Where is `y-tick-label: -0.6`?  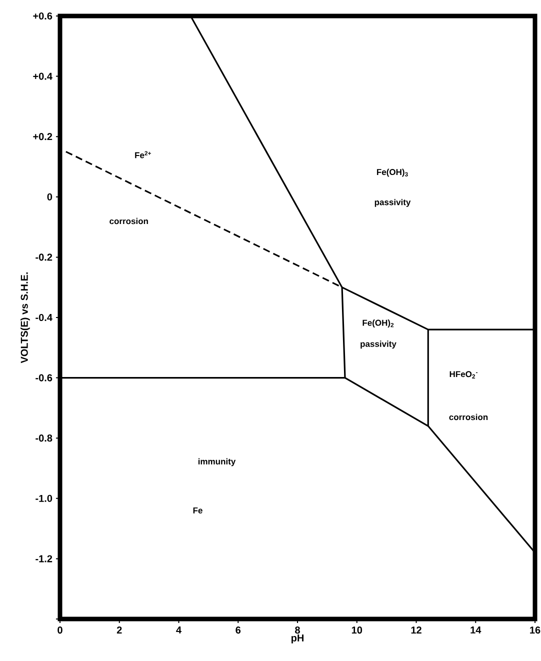 y-tick-label: -0.6 is located at coordinates (44, 378).